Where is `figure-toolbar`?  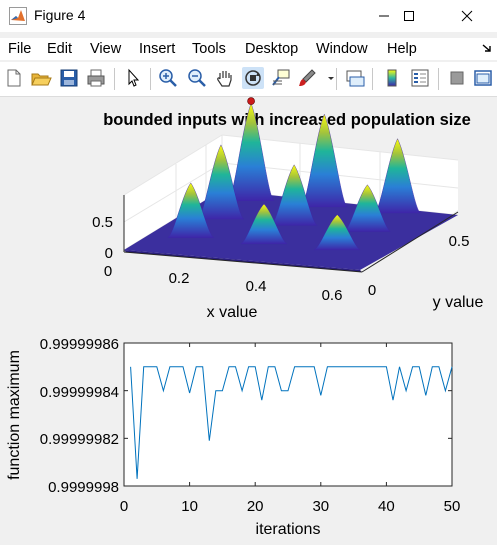
figure-toolbar is located at coordinates (248, 79).